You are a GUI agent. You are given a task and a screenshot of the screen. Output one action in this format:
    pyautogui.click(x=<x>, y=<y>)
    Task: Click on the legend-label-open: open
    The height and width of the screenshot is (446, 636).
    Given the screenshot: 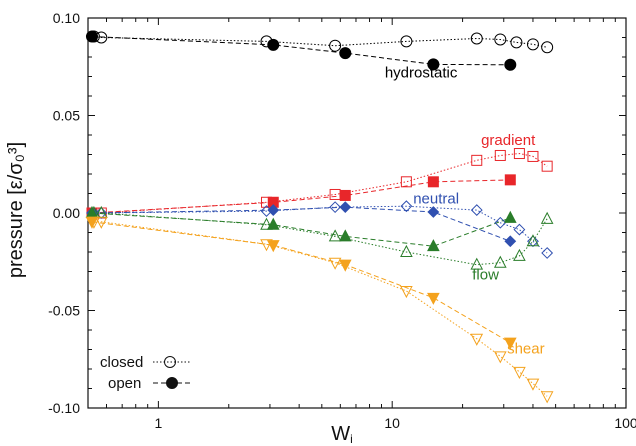 What is the action you would take?
    pyautogui.click(x=124, y=383)
    